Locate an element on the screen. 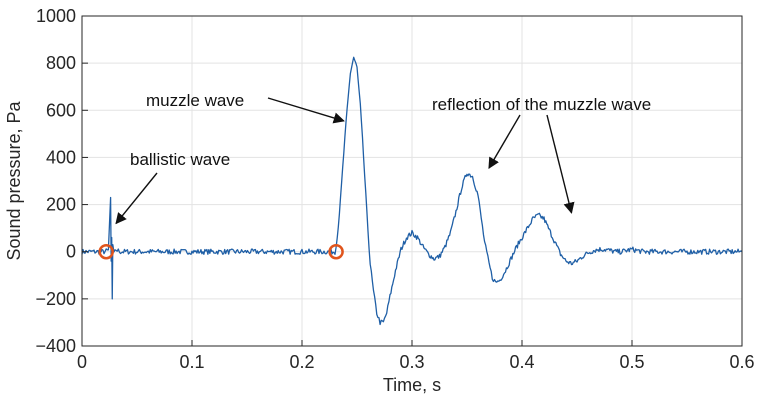  x-tick-label: 0.3 is located at coordinates (411, 362).